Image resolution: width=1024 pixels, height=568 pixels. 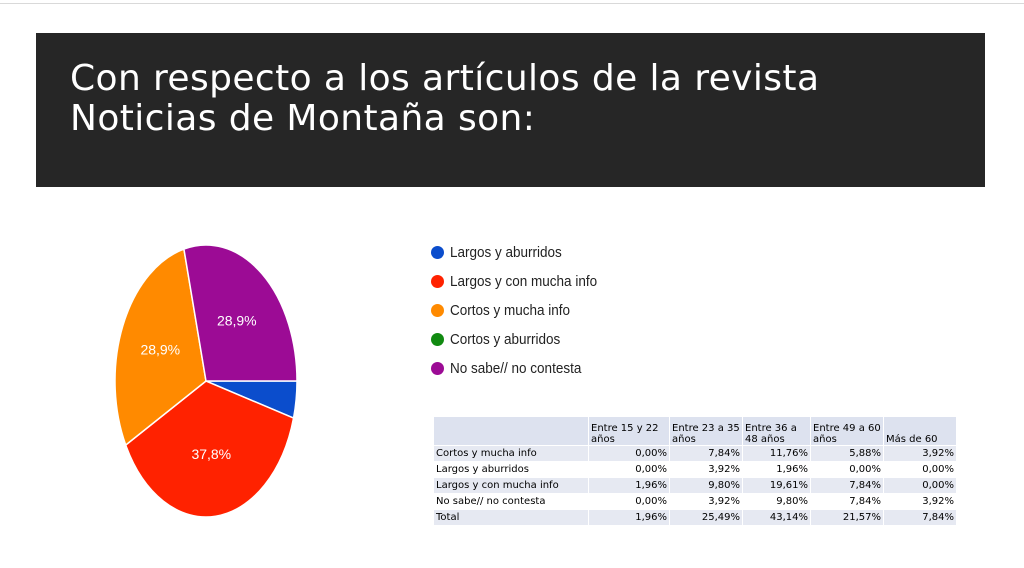 I want to click on legend-label: Cortos y mucha info, so click(x=510, y=310).